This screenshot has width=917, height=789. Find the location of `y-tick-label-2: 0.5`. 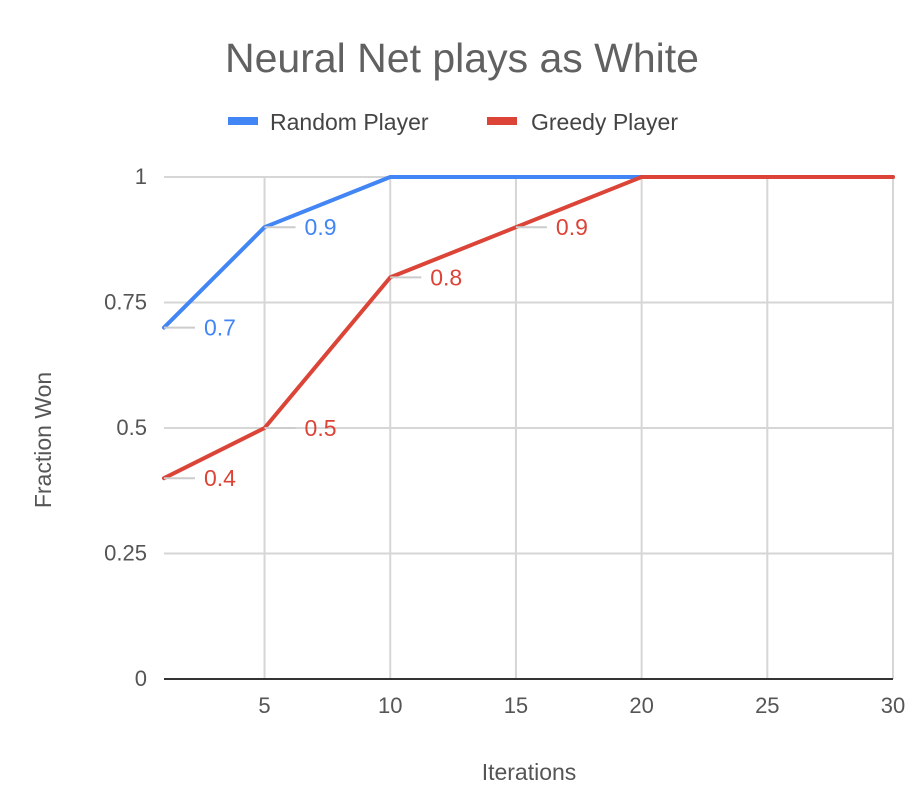

y-tick-label-2: 0.5 is located at coordinates (131, 427).